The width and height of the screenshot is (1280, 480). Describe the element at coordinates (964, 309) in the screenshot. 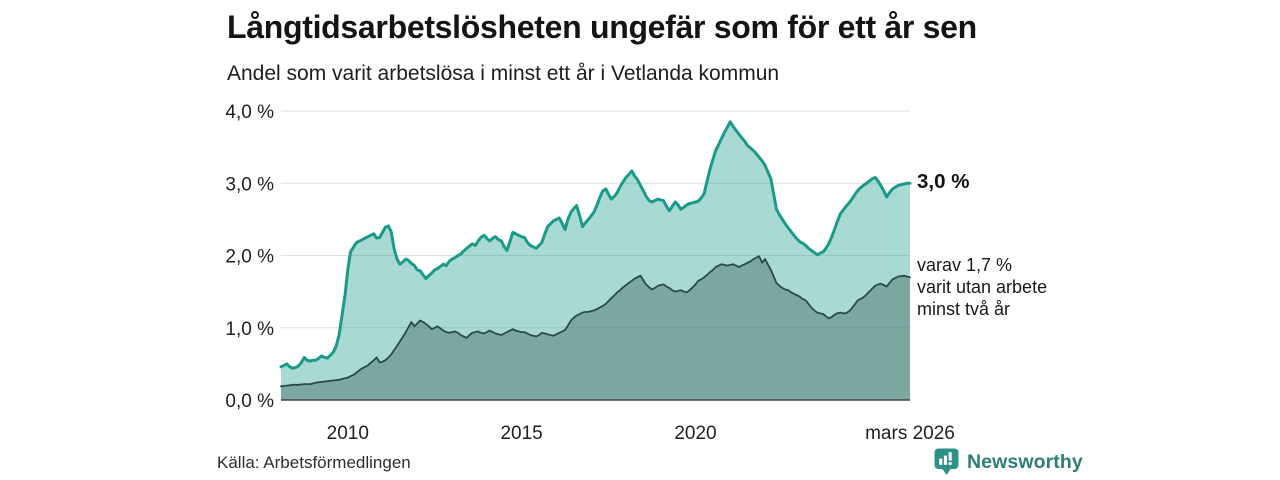

I see `subseries-label-line3: minst två år` at that location.